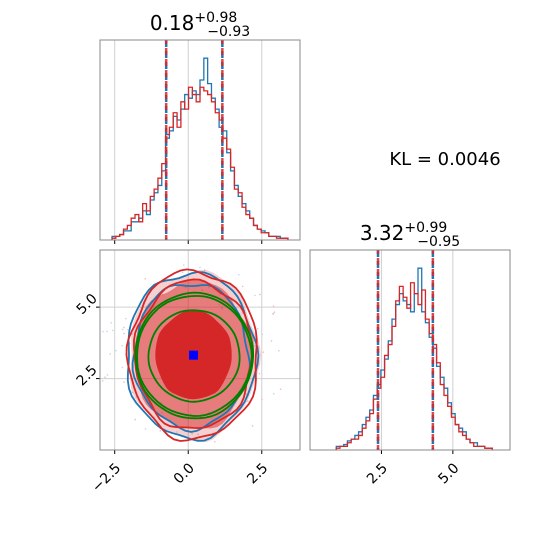 The height and width of the screenshot is (550, 550). What do you see at coordinates (228, 32) in the screenshot?
I see `title-x-minus: −0.93` at bounding box center [228, 32].